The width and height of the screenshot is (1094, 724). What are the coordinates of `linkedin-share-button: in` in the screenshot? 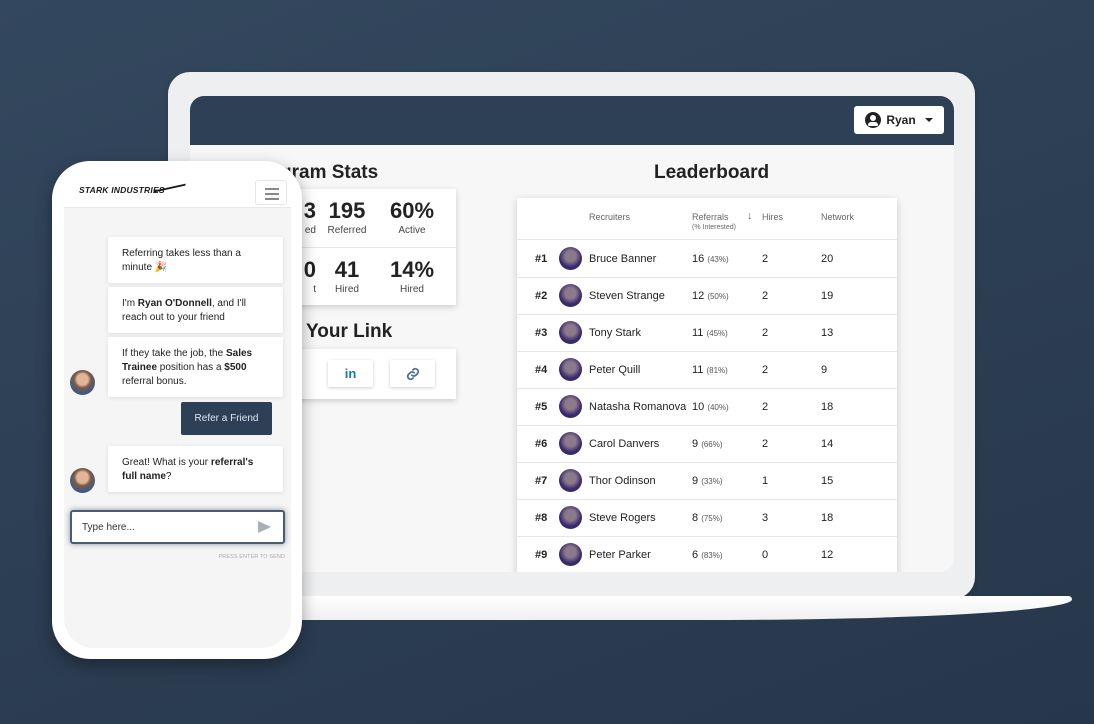 It's located at (350, 373).